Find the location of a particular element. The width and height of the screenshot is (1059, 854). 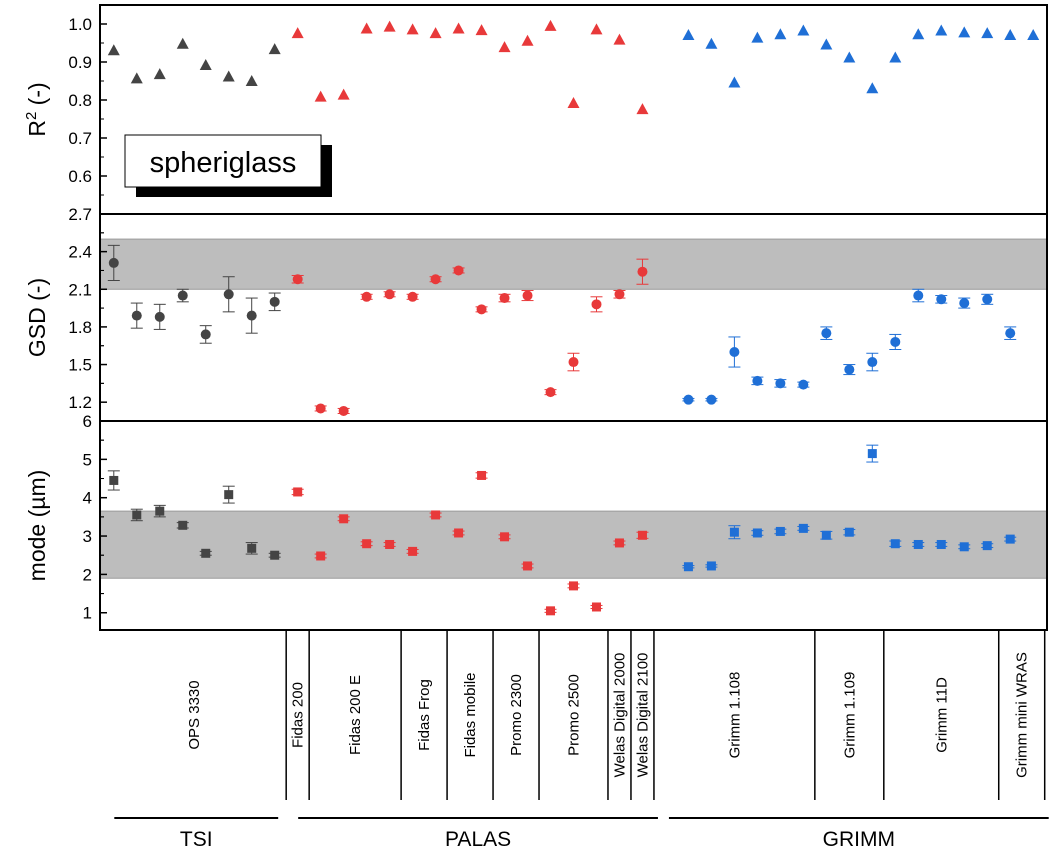

y-axis-label-sup: 2 is located at coordinates (31, 116).